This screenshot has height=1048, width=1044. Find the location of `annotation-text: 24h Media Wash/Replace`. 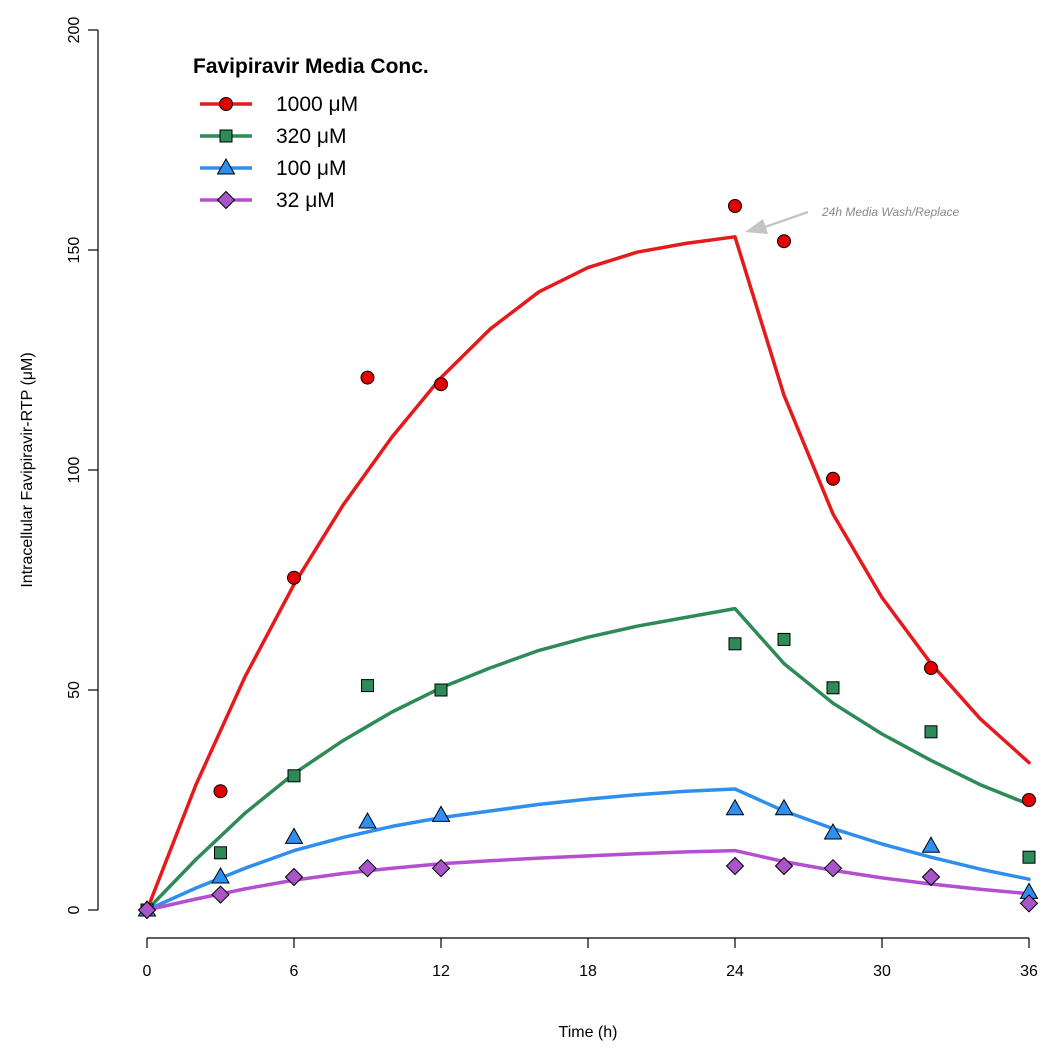

annotation-text: 24h Media Wash/Replace is located at coordinates (890, 212).